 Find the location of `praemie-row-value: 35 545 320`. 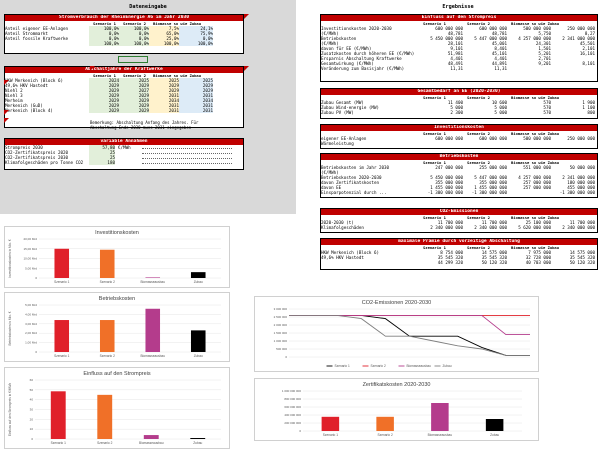

praemie-row-value: 35 545 320 is located at coordinates (450, 257).